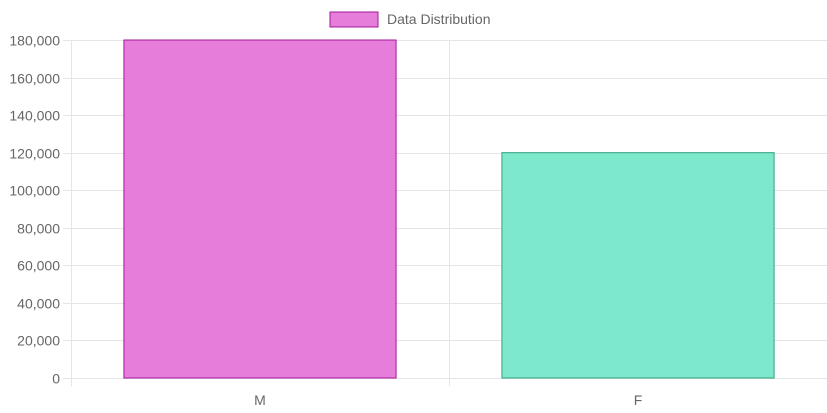 The width and height of the screenshot is (827, 413). What do you see at coordinates (354, 19) in the screenshot?
I see `legend-swatch` at bounding box center [354, 19].